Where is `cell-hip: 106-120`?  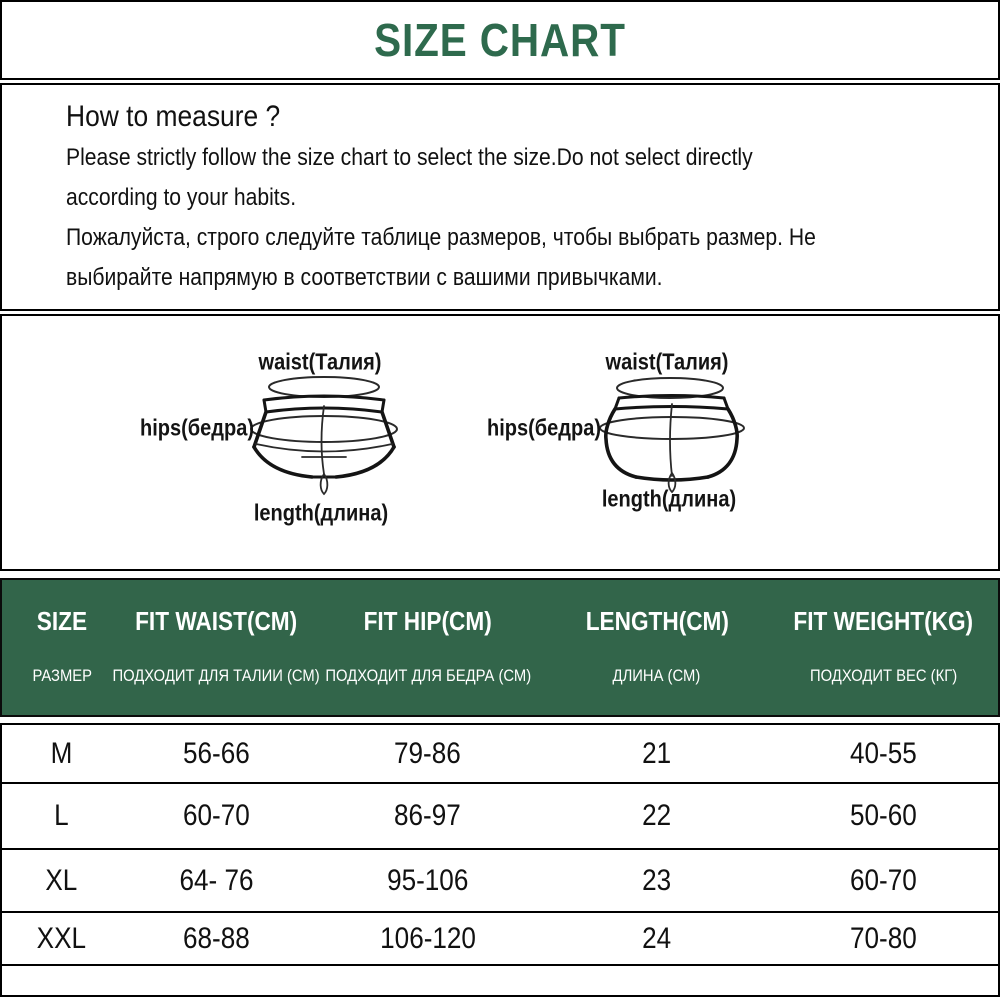 cell-hip: 106-120 is located at coordinates (427, 938).